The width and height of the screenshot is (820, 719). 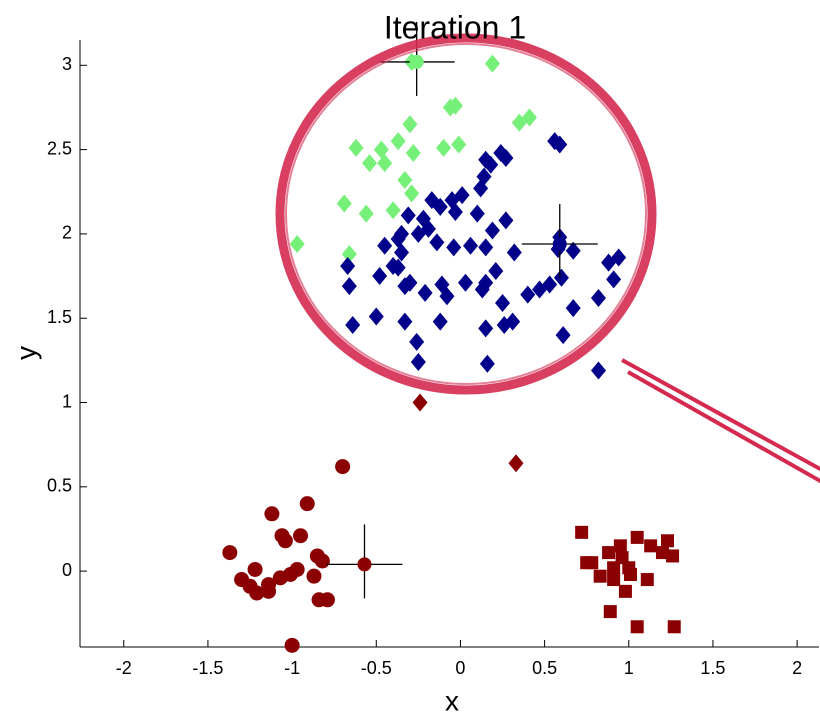 What do you see at coordinates (376, 668) in the screenshot?
I see `x-tick-label: -0.5` at bounding box center [376, 668].